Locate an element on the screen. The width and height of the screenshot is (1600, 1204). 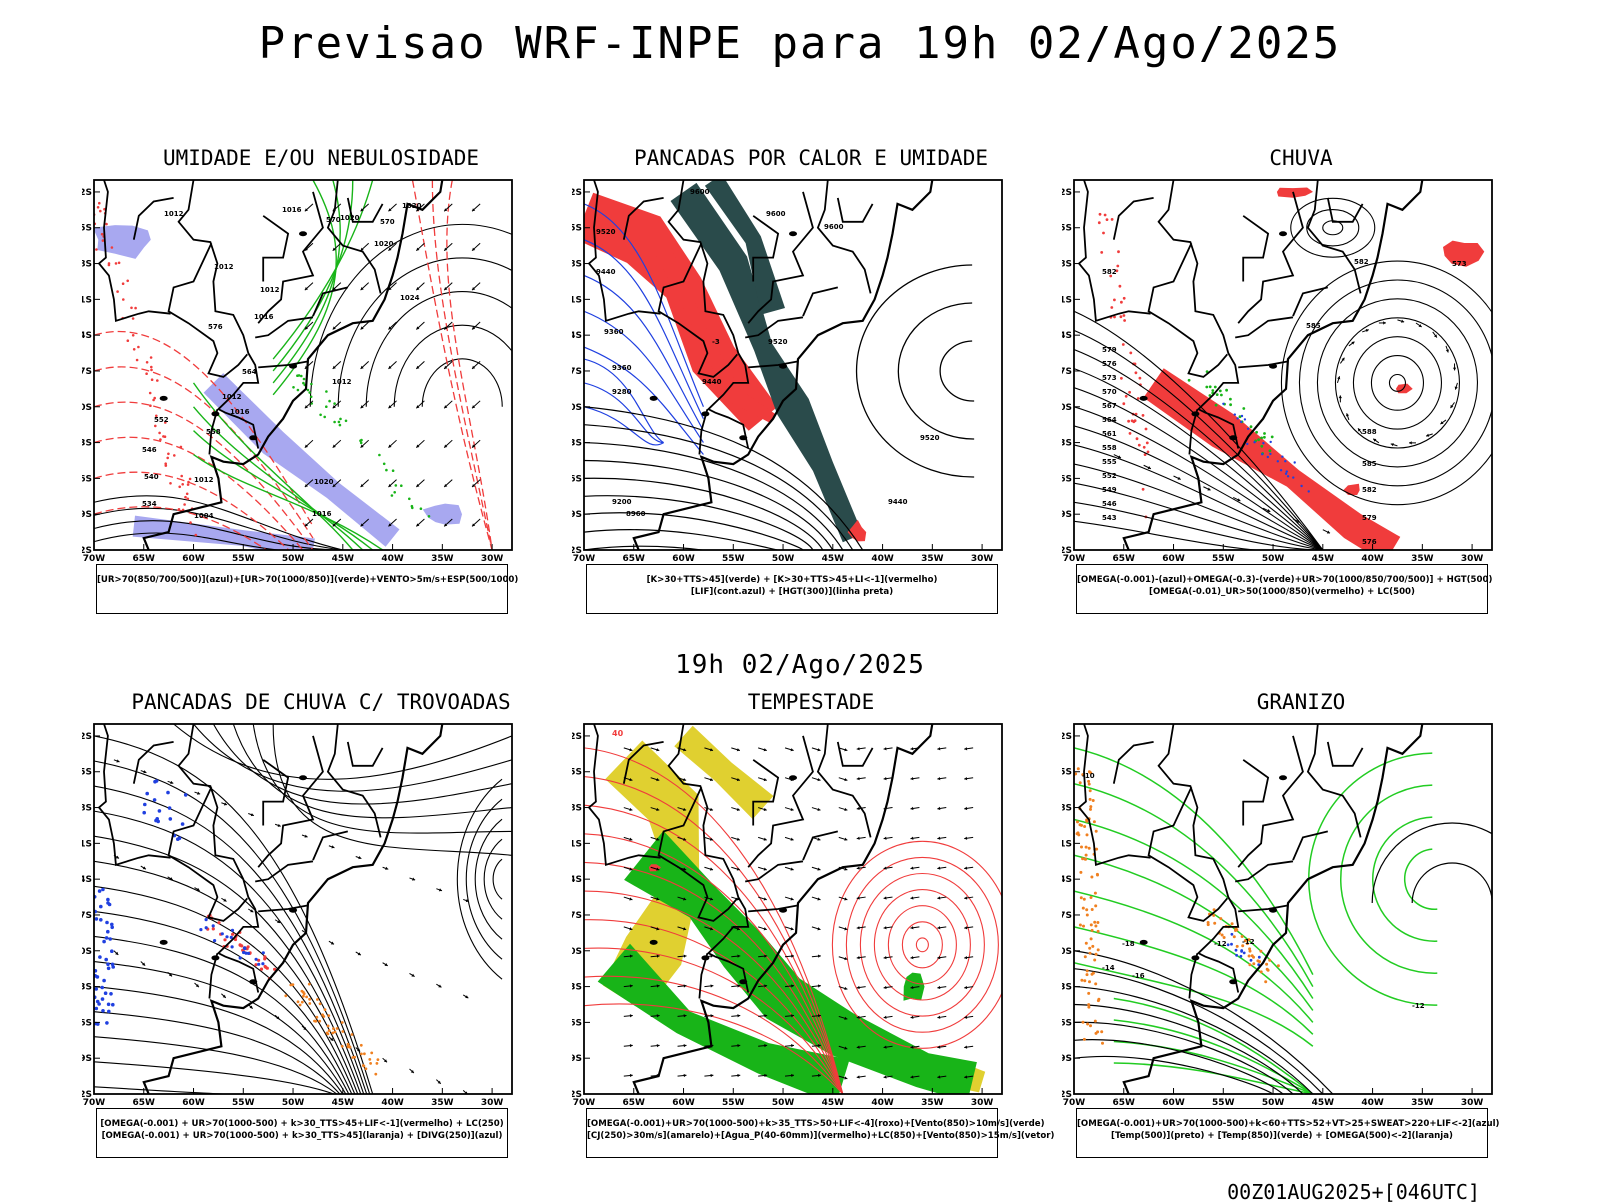
contour-label: 582 is located at coordinates (1369, 490).